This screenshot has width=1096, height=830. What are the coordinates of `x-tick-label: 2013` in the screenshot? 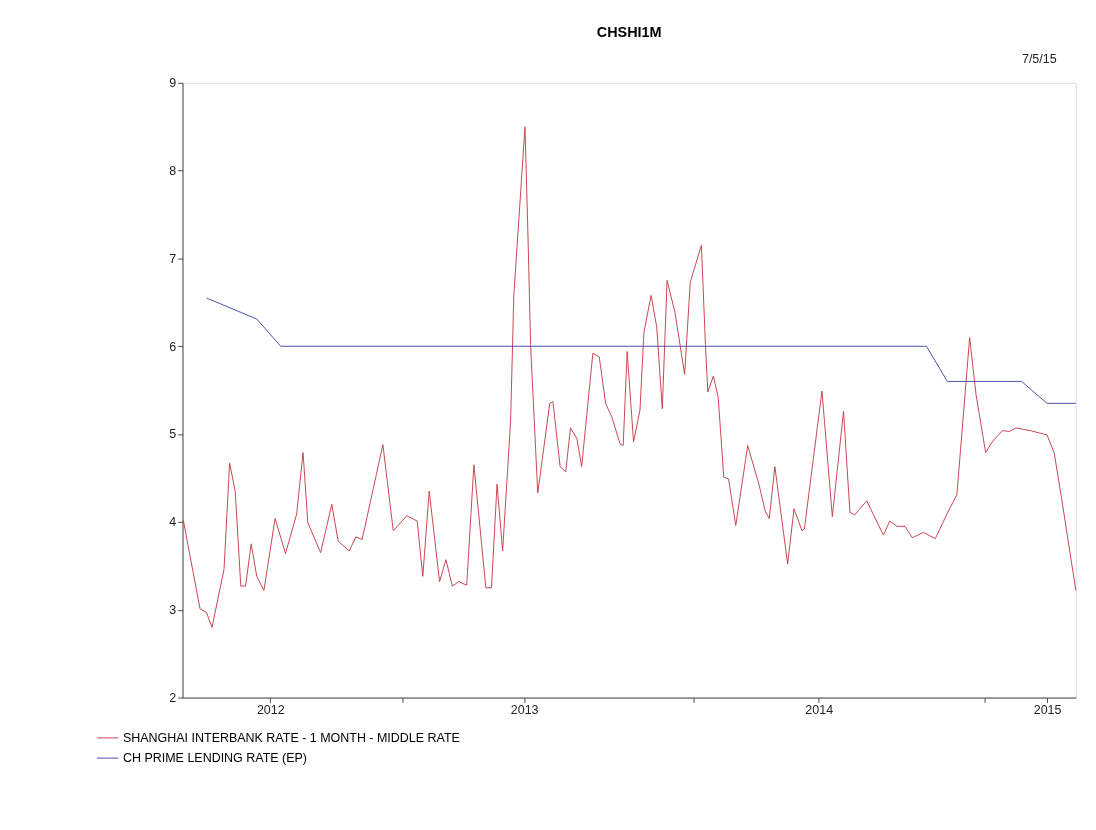 It's located at (524, 710).